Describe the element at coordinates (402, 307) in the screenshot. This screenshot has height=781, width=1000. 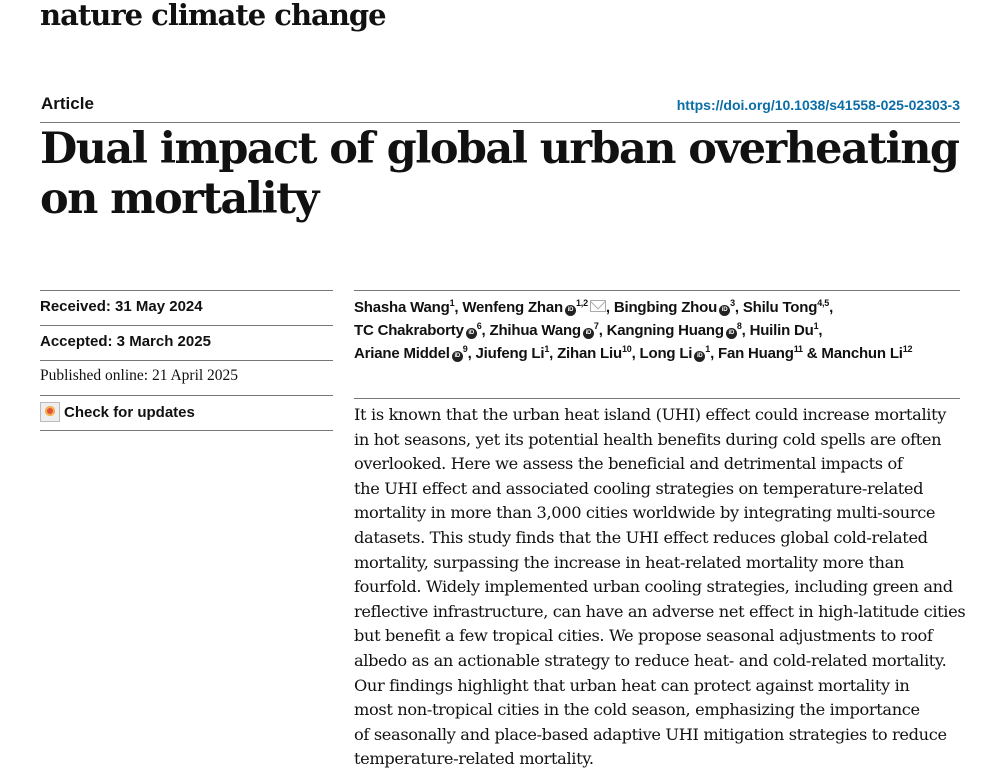
I see `author-link: Shasha Wang` at that location.